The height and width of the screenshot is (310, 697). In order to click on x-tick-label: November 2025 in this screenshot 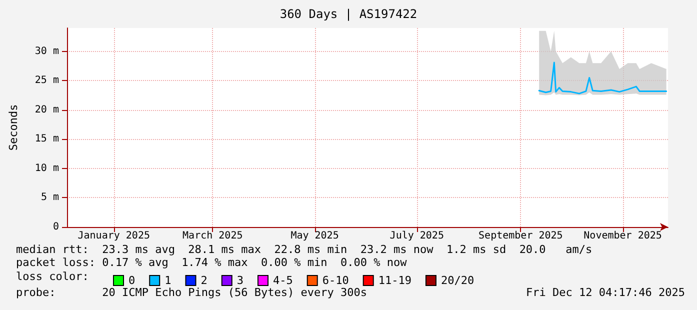, I will do `click(623, 236)`.